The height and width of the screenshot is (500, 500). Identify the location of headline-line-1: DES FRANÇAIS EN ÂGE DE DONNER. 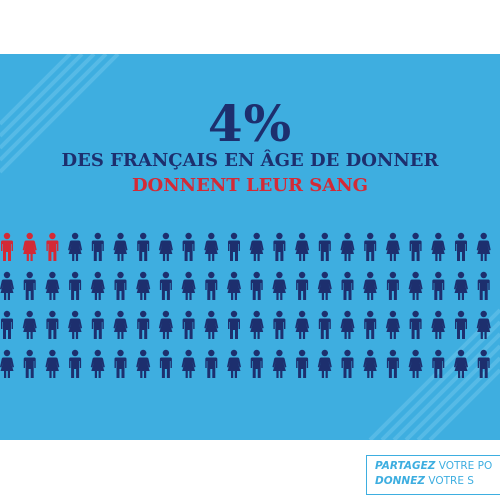
(250, 160).